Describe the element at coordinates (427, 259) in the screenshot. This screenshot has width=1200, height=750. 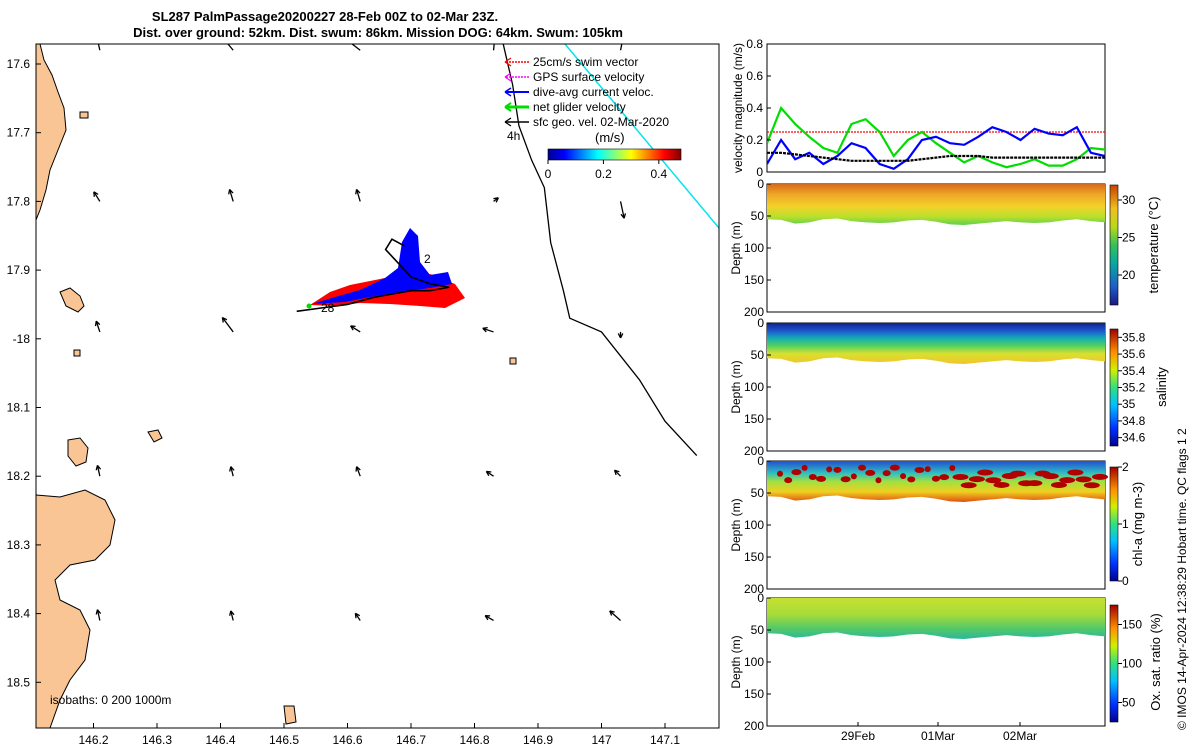
I see `track-label-end: 2` at that location.